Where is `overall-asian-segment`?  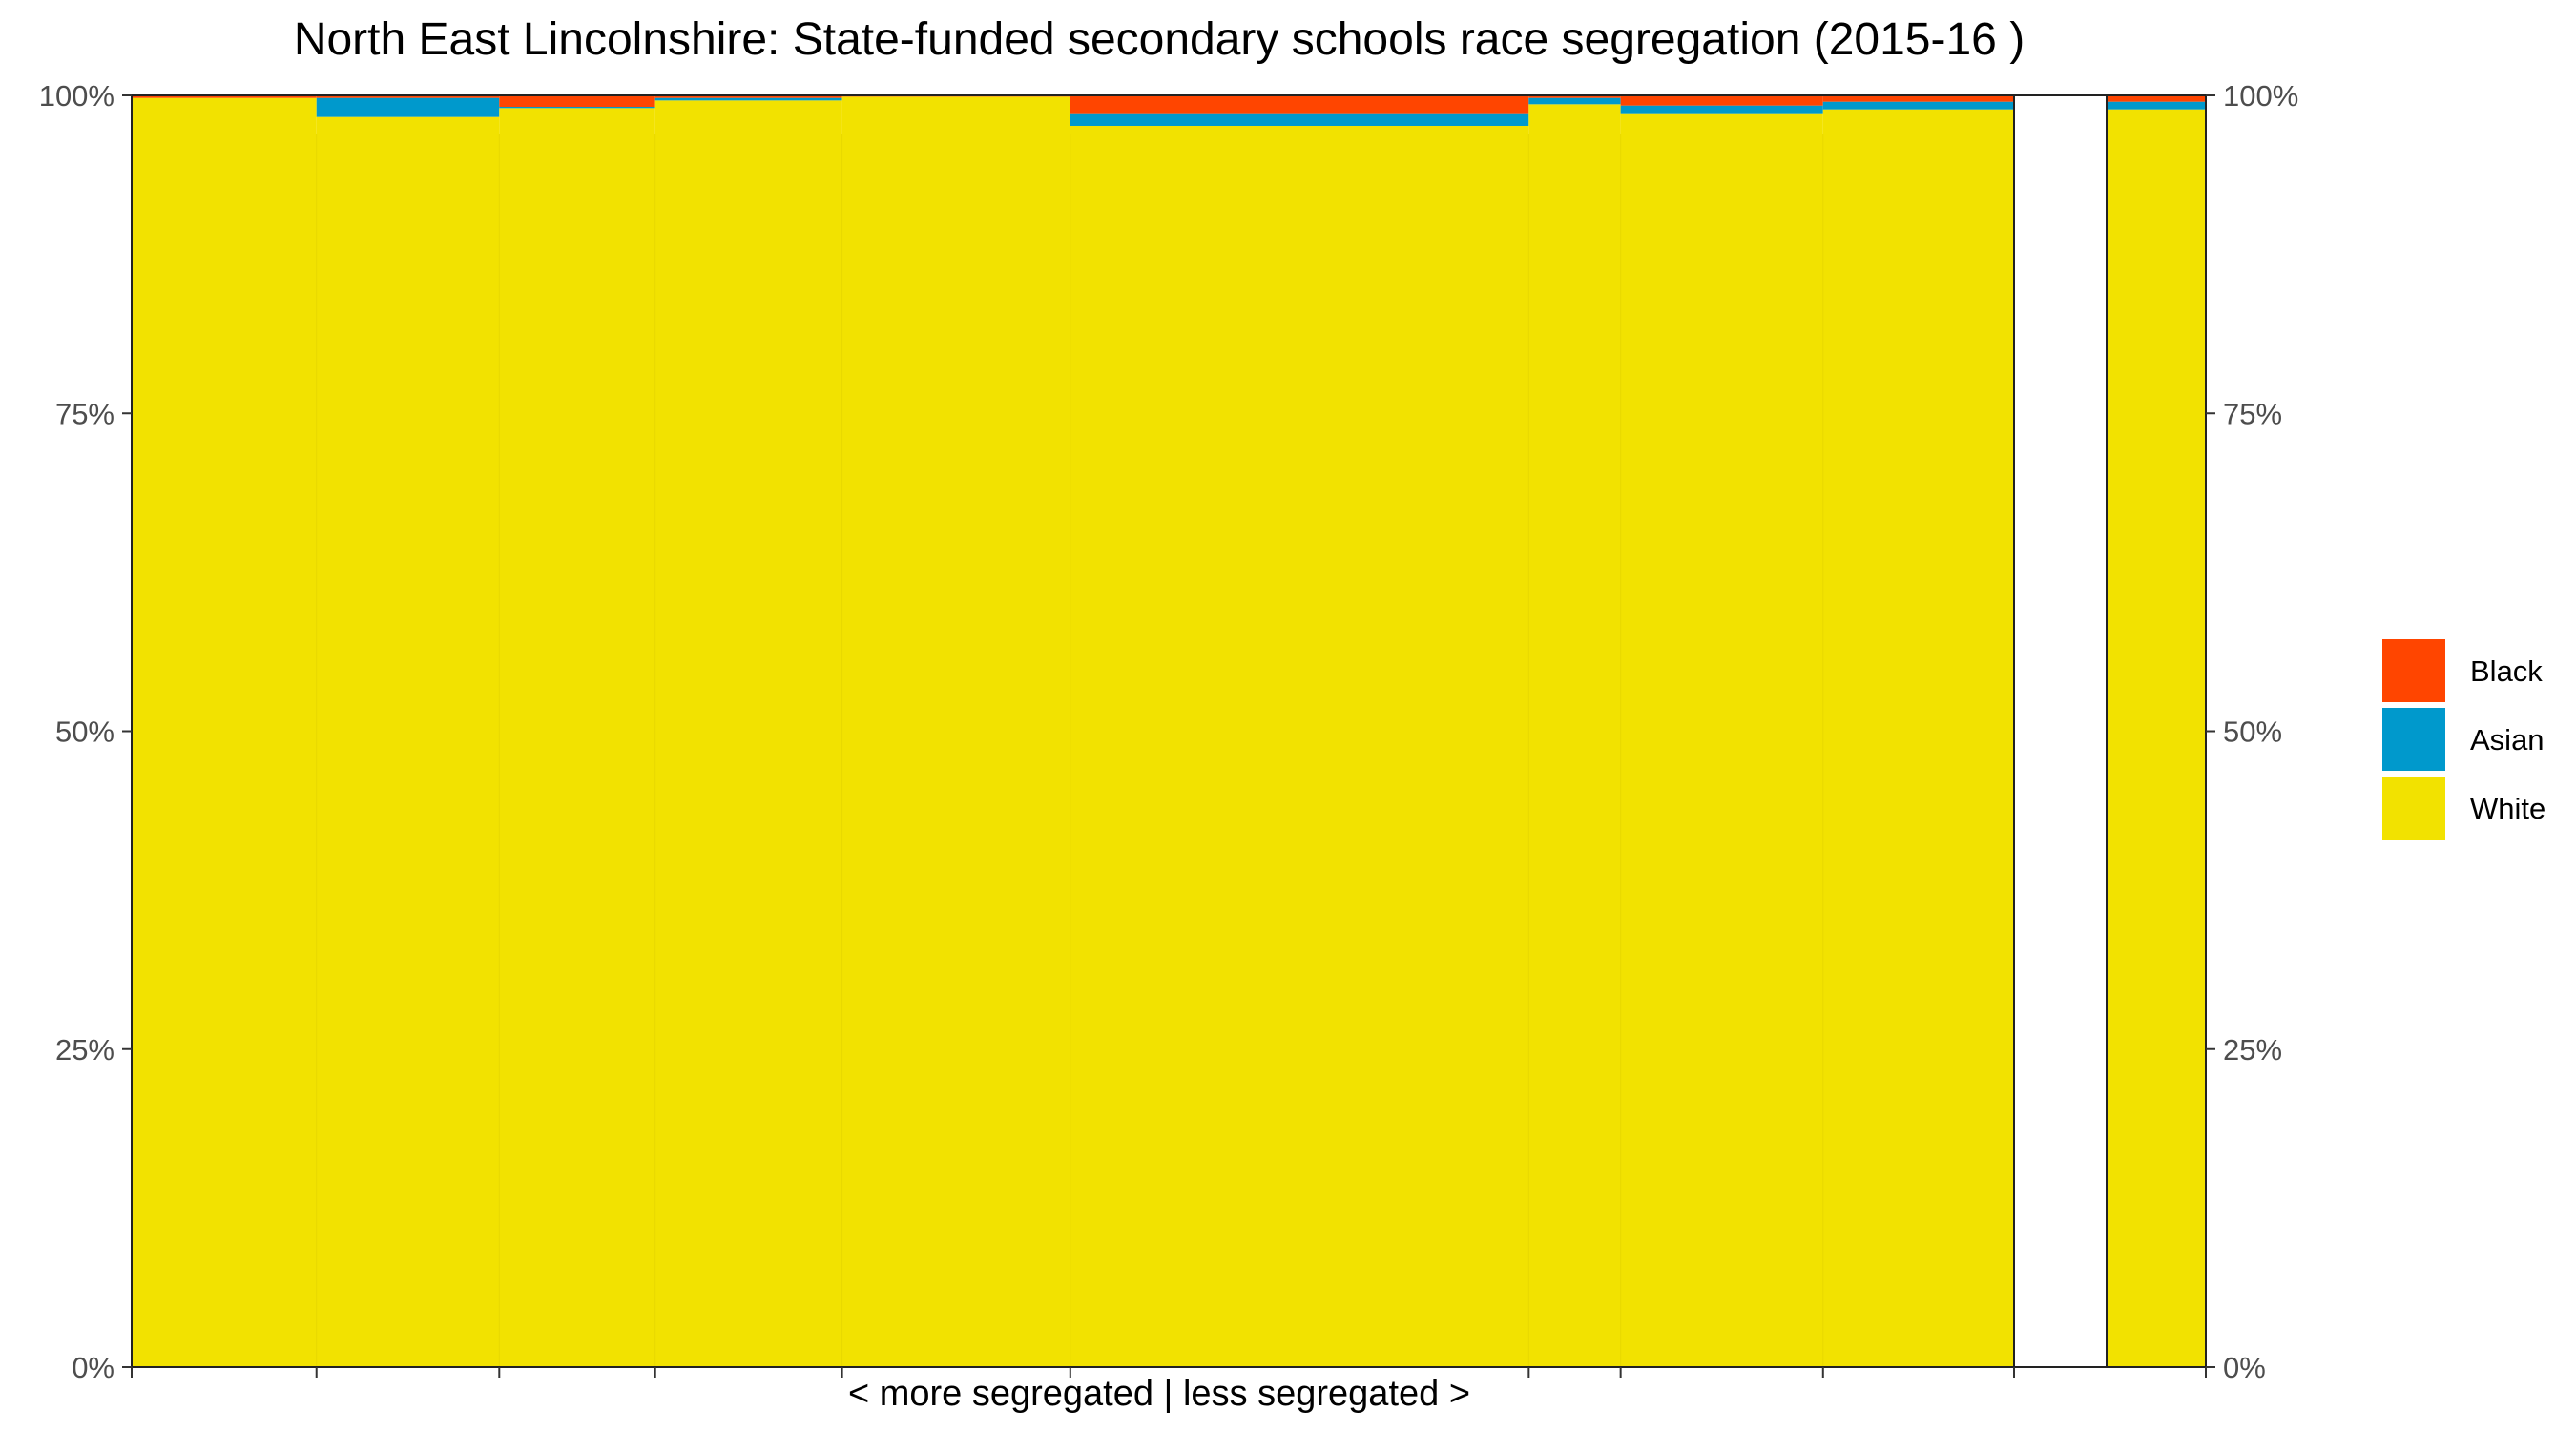
overall-asian-segment is located at coordinates (2156, 105).